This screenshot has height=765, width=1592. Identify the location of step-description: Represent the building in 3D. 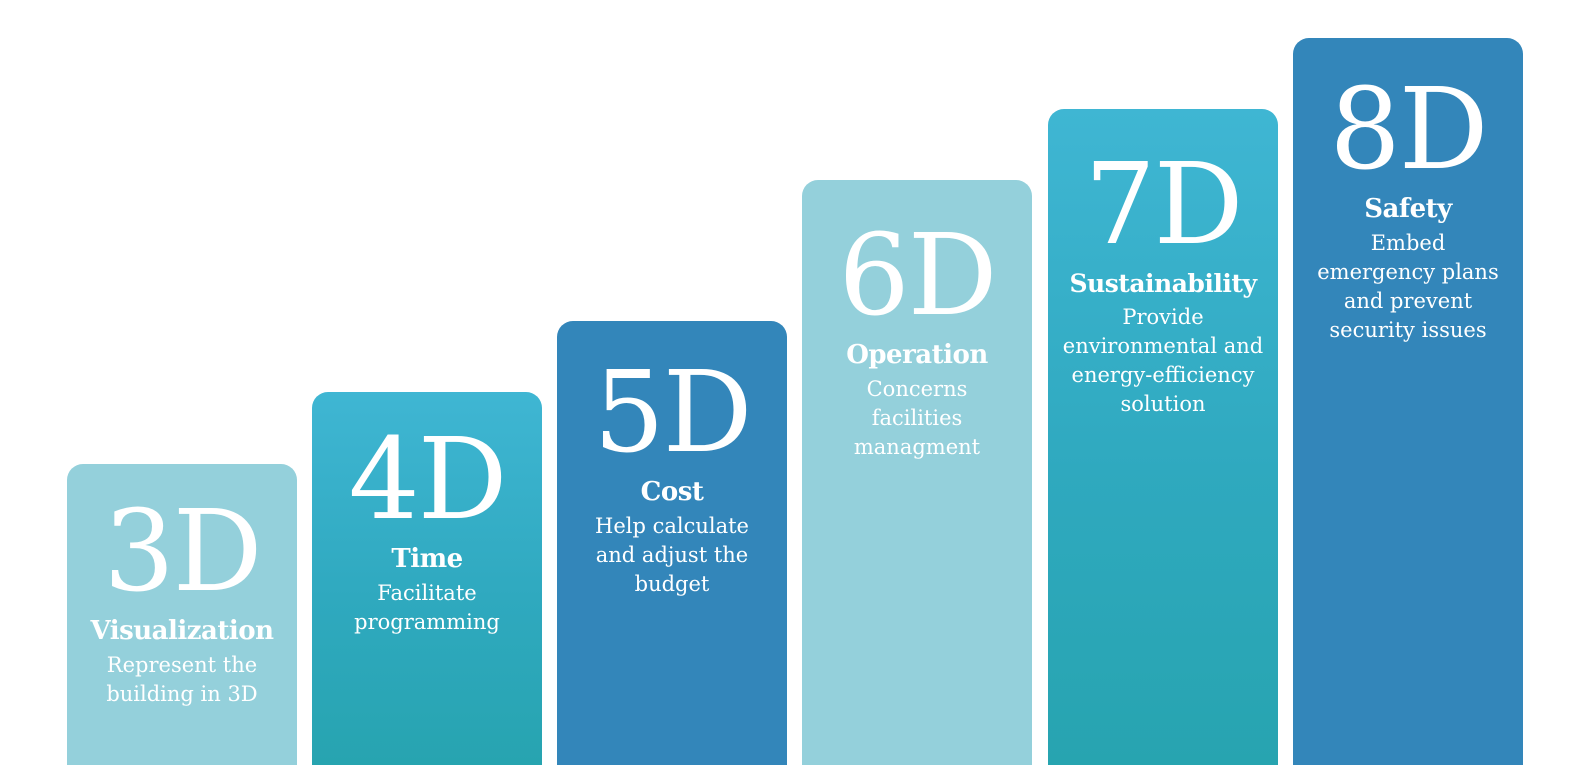
(182, 680).